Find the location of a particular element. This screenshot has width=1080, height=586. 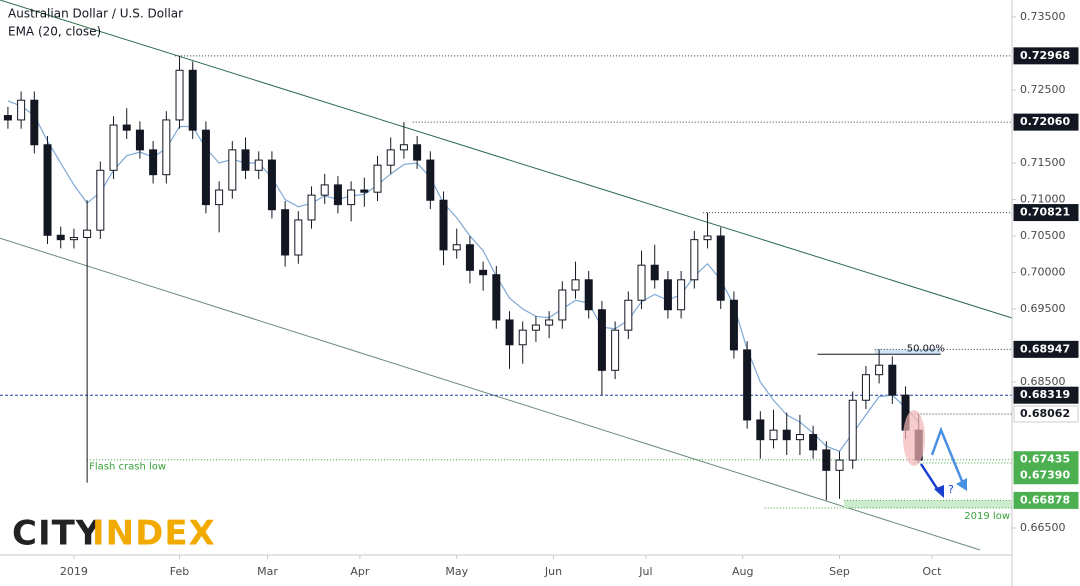

y-tick-label: 0.66500 is located at coordinates (1043, 527).